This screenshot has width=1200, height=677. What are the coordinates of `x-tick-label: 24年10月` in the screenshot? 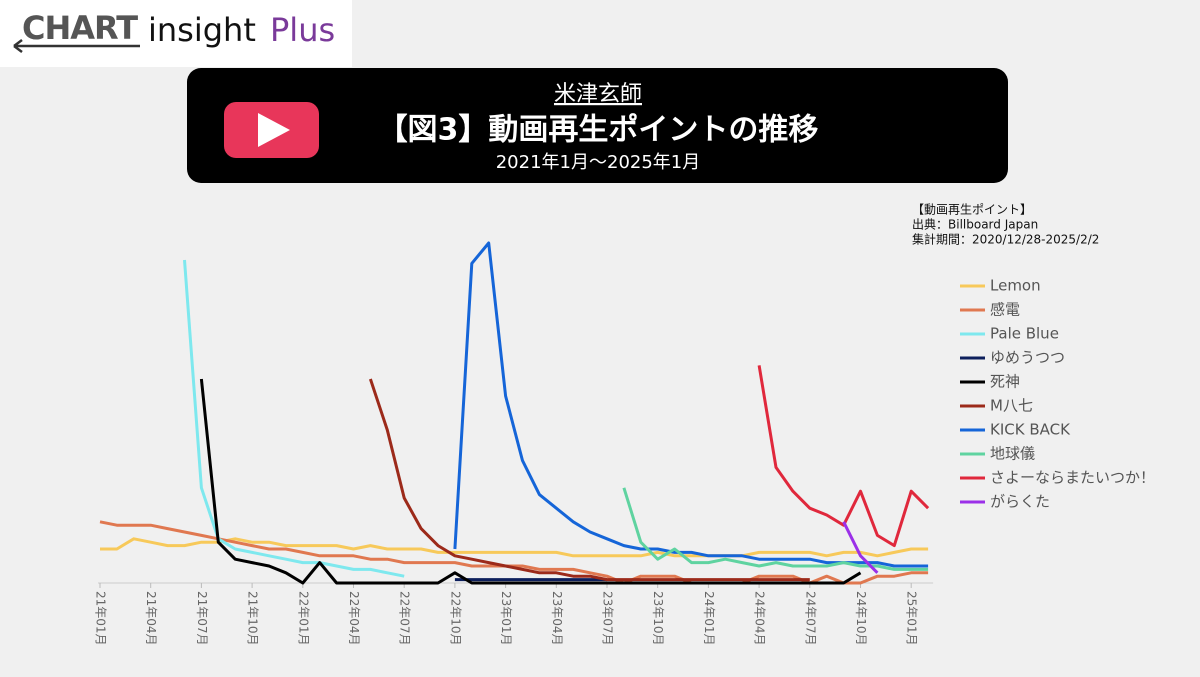 It's located at (861, 618).